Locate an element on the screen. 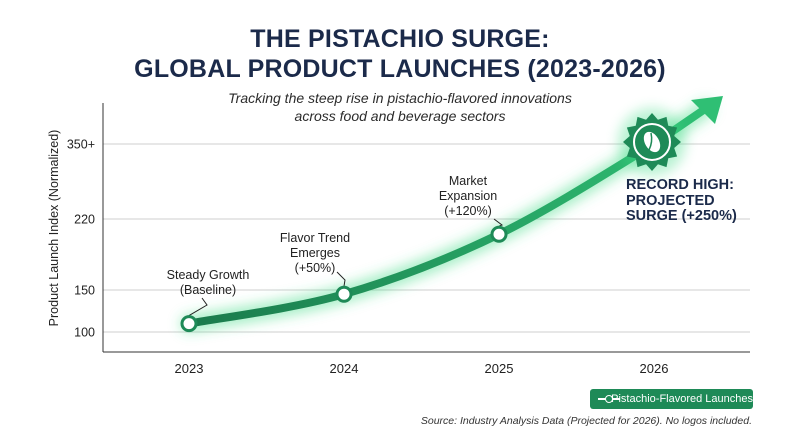 The image size is (800, 447). pistachio-nut-icon is located at coordinates (652, 142).